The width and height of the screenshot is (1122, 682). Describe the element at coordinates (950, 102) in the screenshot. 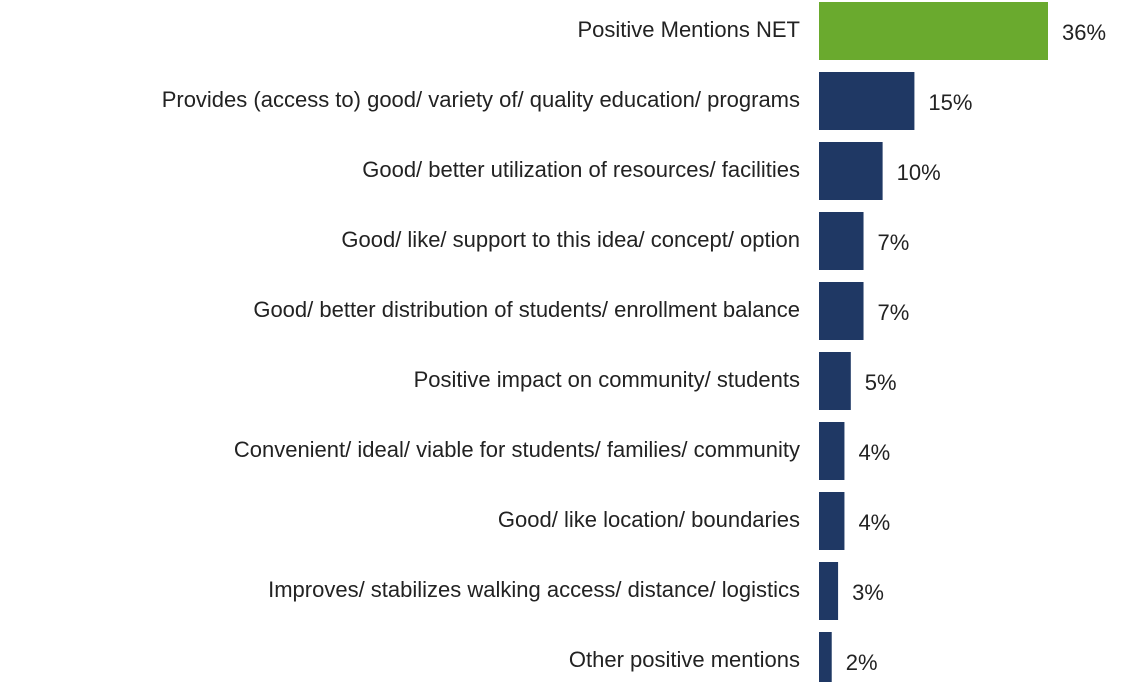

I see `value-label: 15%` at that location.